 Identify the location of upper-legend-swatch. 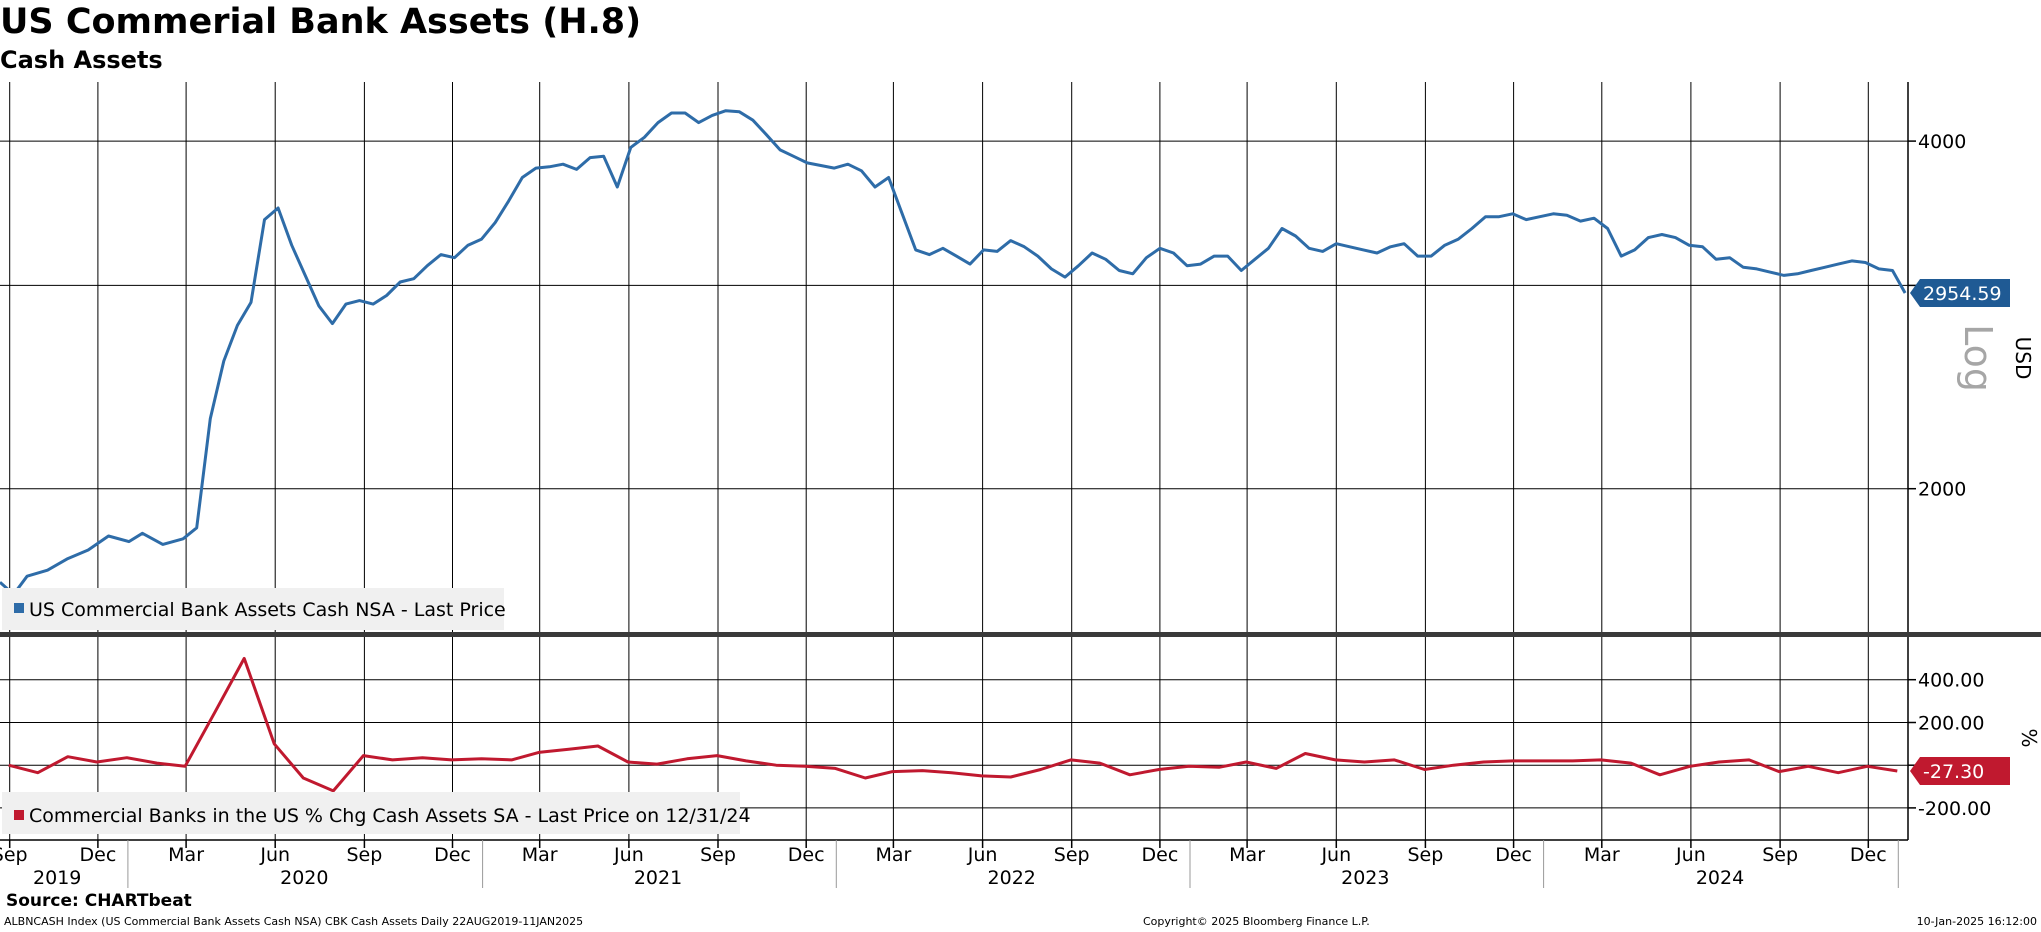
(19, 608).